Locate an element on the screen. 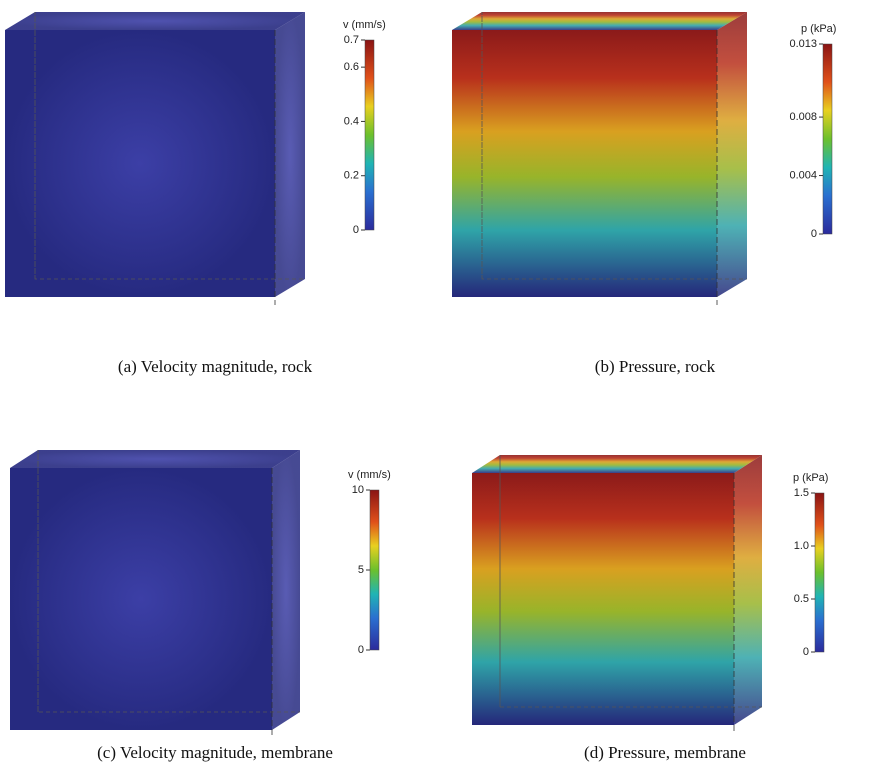 This screenshot has height=769, width=873. colorbar-tick-label: 0.7 is located at coordinates (351, 40).